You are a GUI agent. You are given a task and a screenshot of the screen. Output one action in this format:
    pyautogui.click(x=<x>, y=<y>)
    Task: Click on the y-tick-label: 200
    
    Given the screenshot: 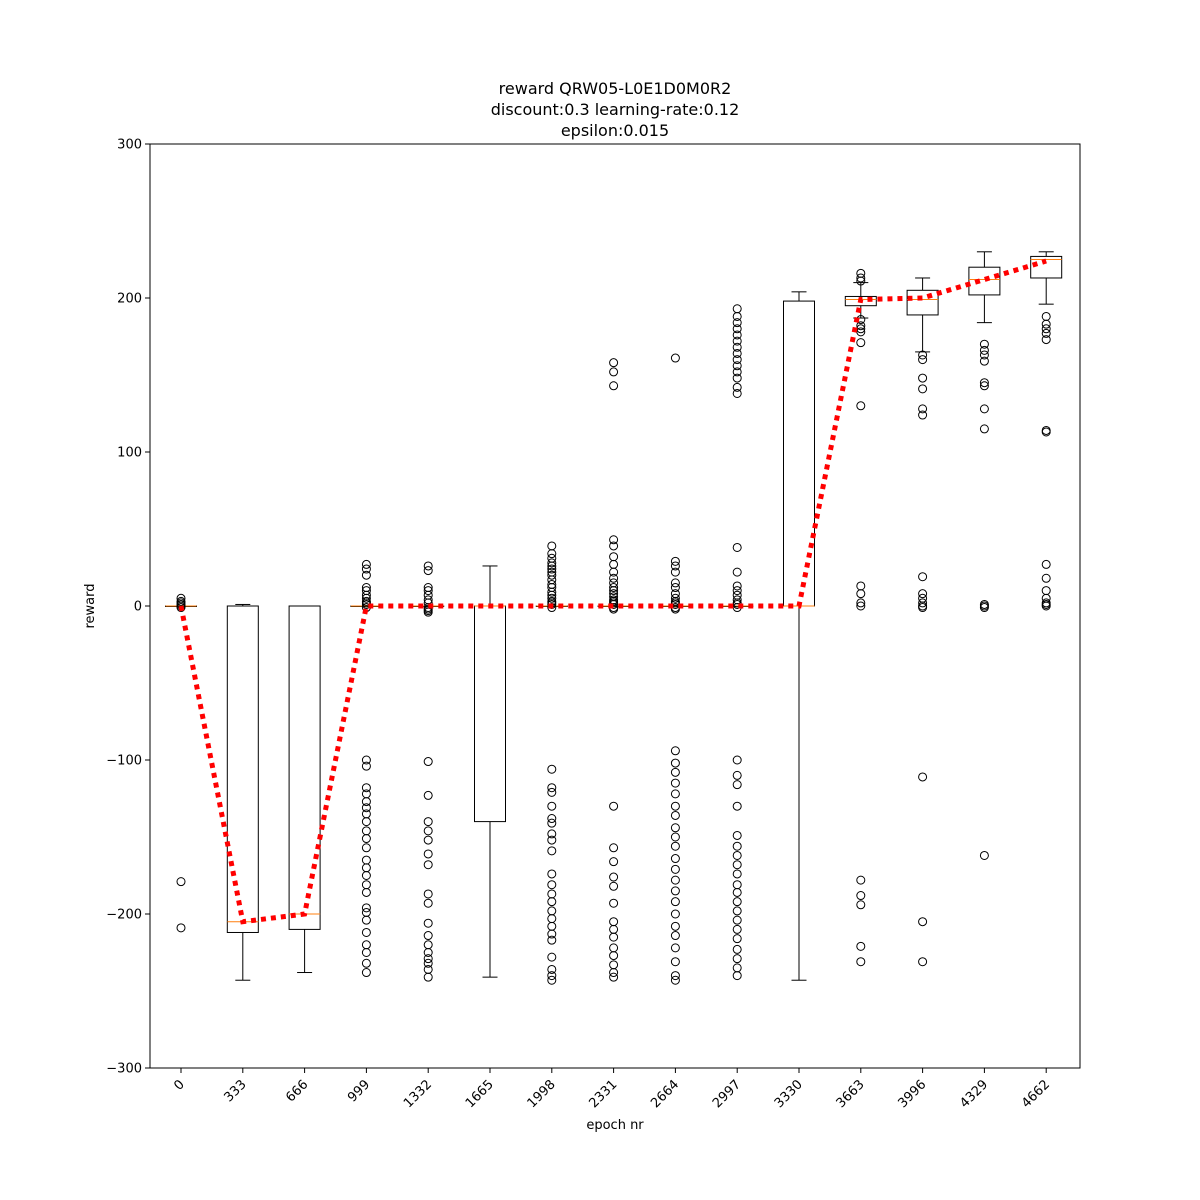 What is the action you would take?
    pyautogui.click(x=129, y=299)
    